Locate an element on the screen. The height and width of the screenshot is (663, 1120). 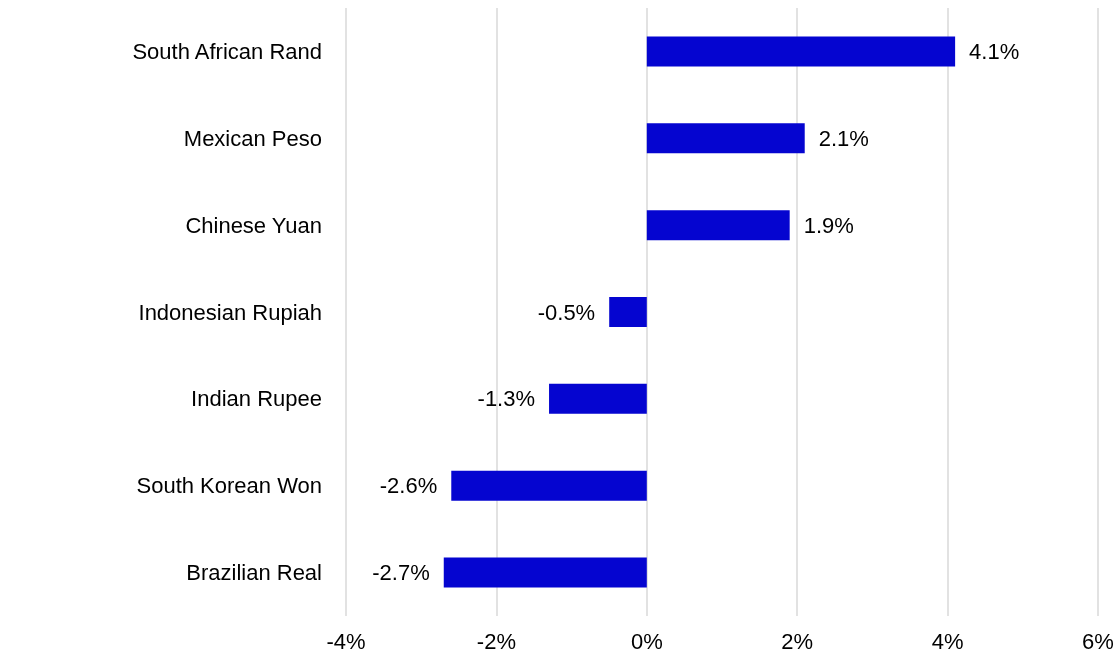
y-tick-label: Brazilian Real is located at coordinates (254, 573).